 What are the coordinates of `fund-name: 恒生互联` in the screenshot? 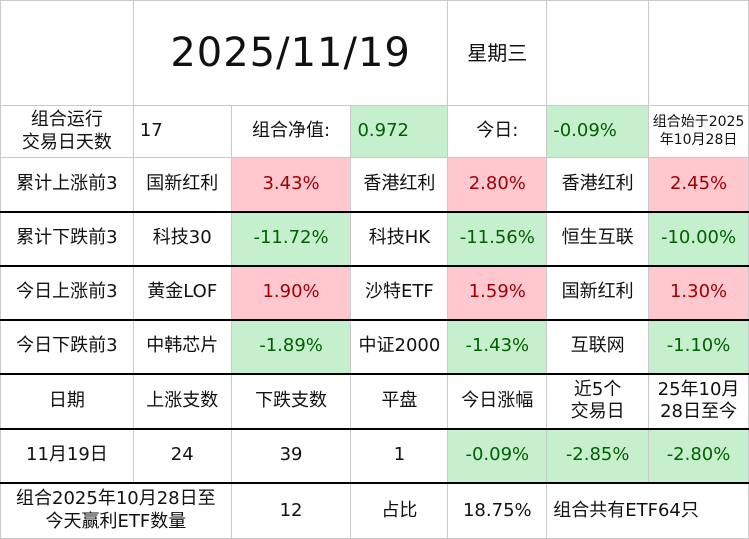 It's located at (598, 239).